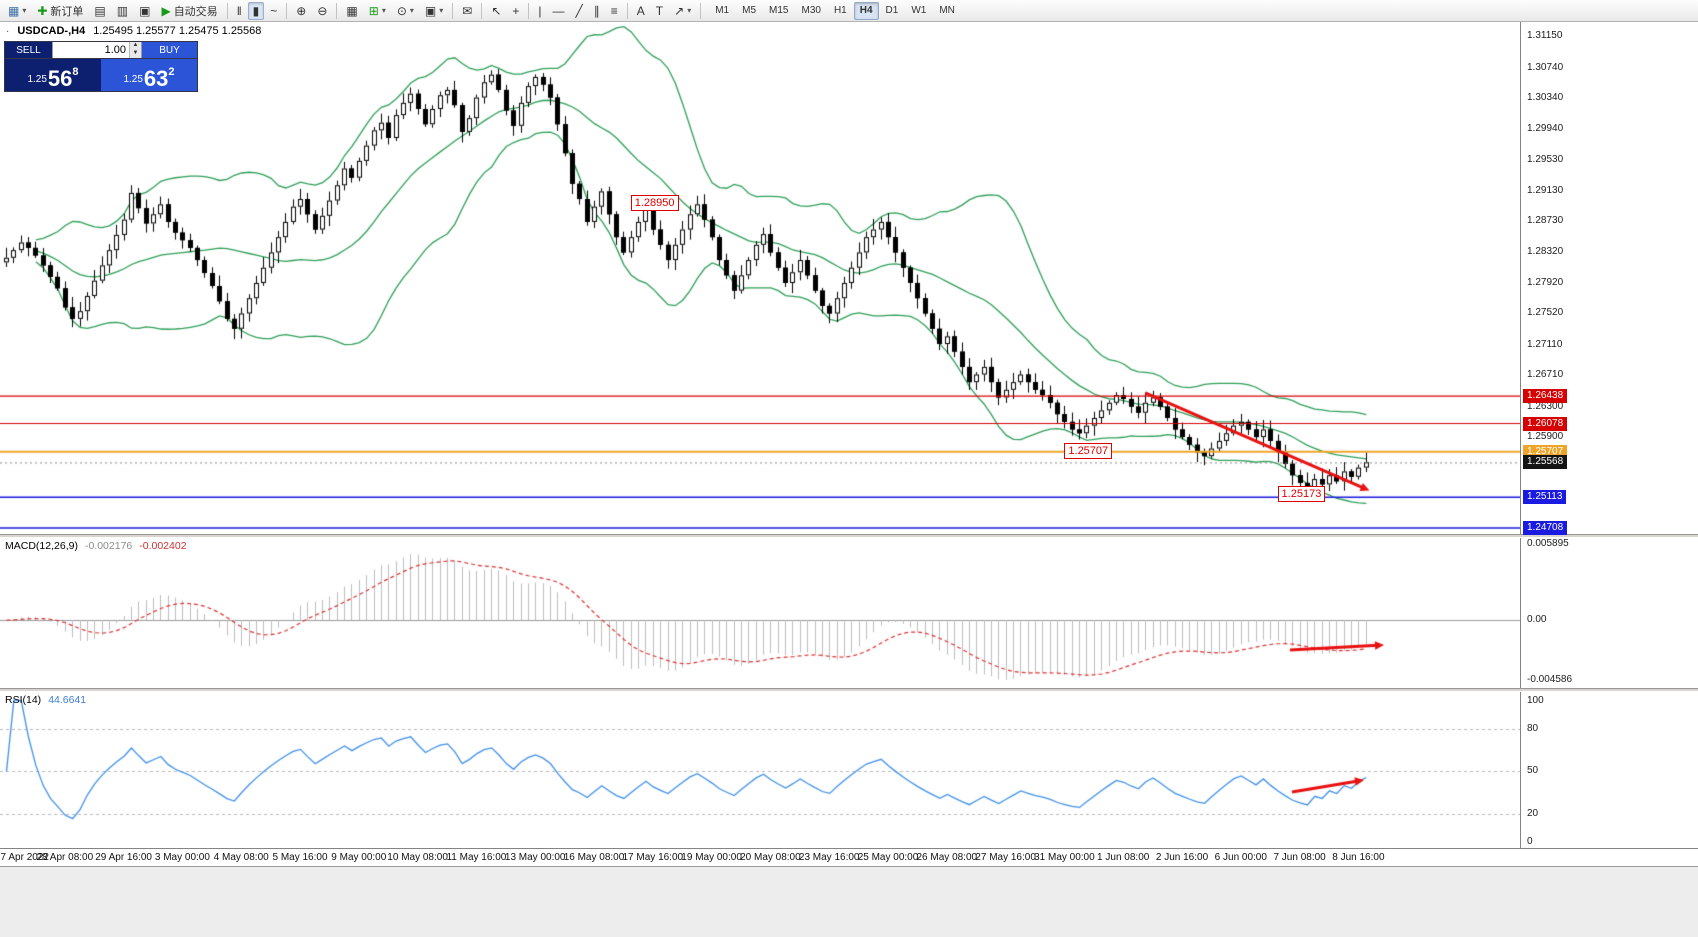 This screenshot has height=937, width=1698. Describe the element at coordinates (1609, 770) in the screenshot. I see `rsi-axis: 100 80 50 20 0` at that location.